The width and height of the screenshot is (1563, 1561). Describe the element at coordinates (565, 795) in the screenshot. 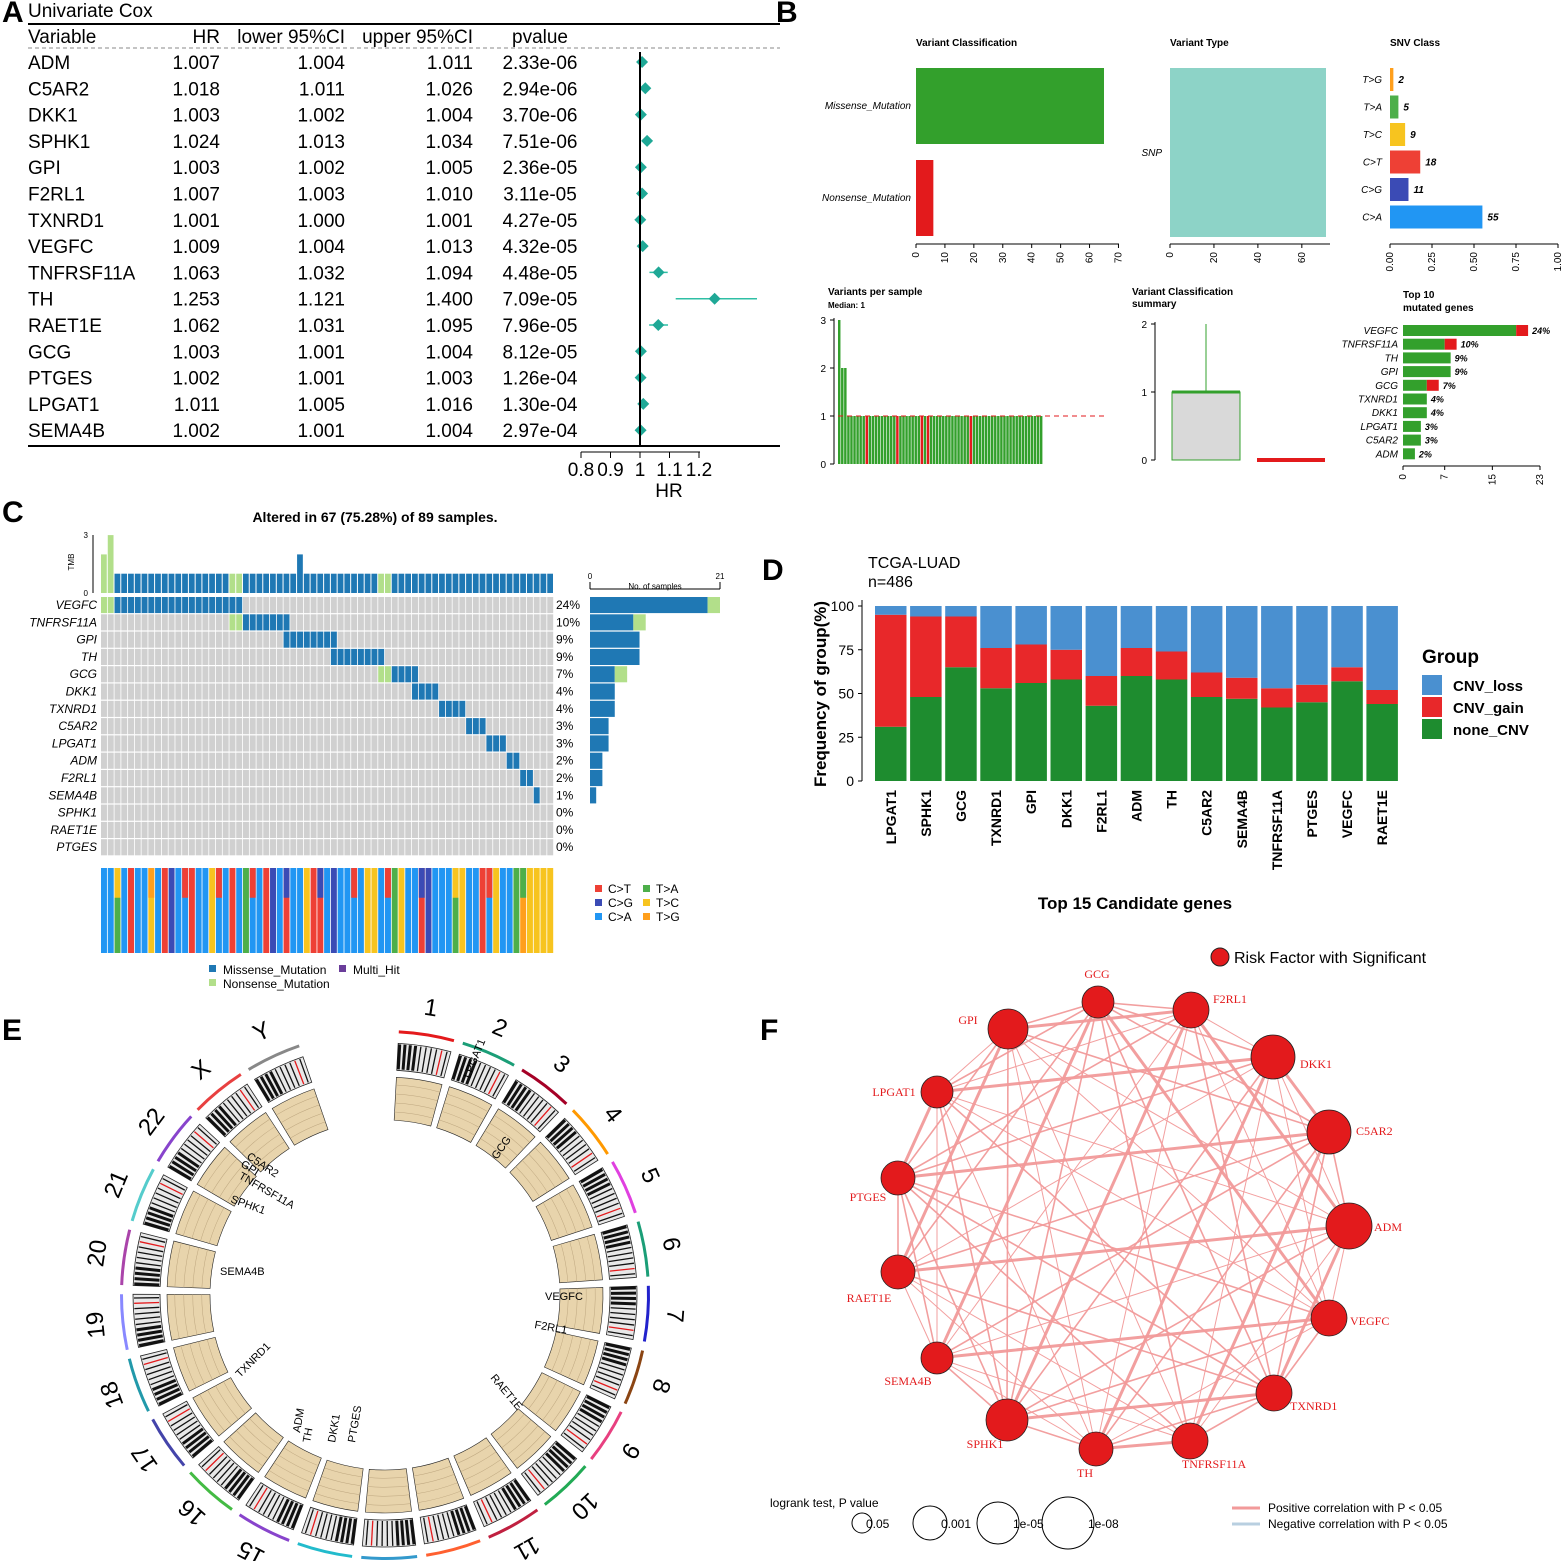

I see `oncoplot-pct-label: 1%` at that location.